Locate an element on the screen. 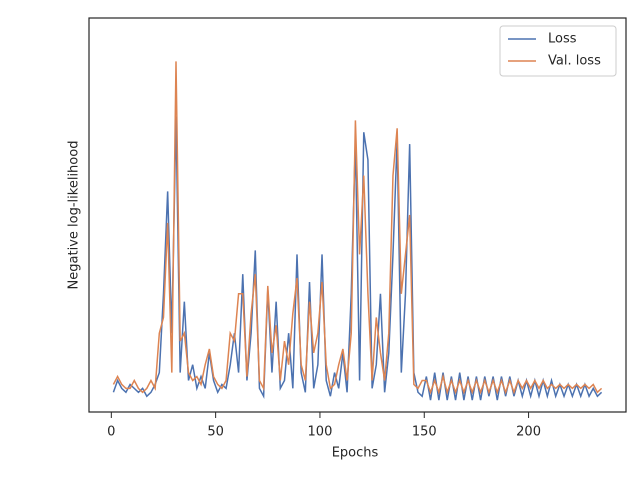 This screenshot has width=640, height=484. legend-label: Loss is located at coordinates (562, 39).